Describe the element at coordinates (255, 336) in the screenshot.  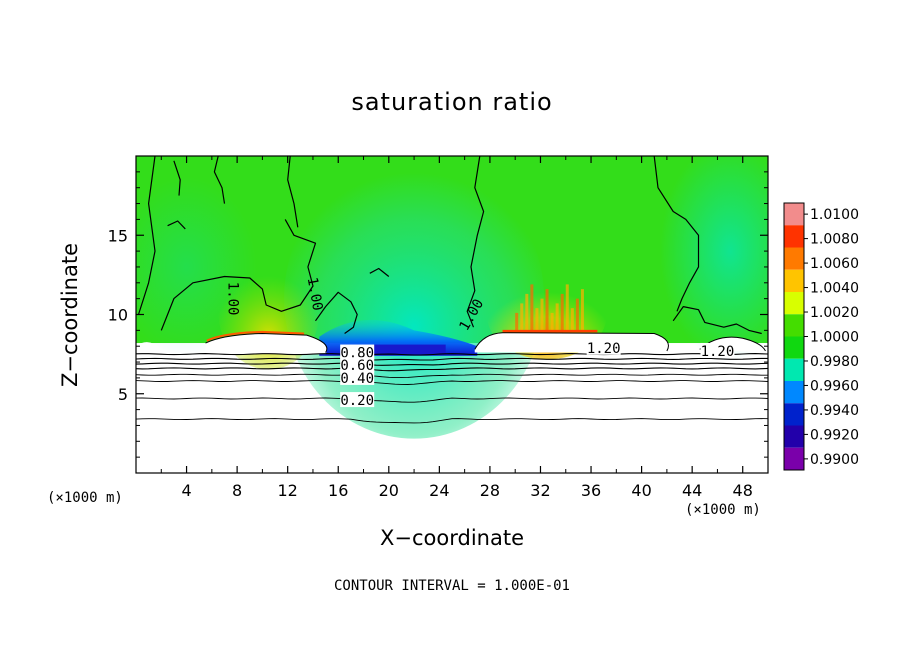
I see `red-rim-left` at that location.